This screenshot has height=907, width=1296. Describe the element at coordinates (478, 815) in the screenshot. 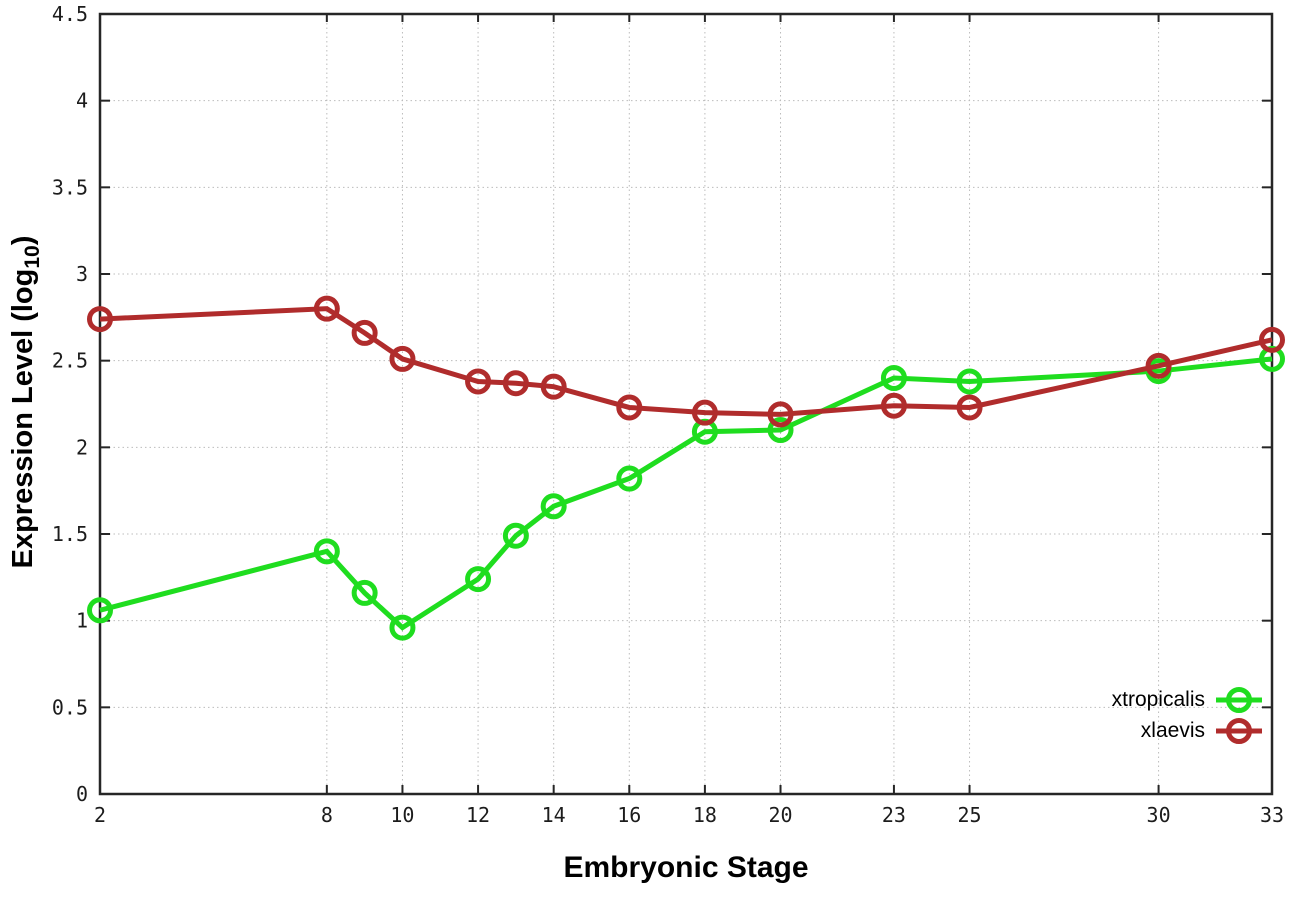

I see `x-tick-label: 12` at that location.